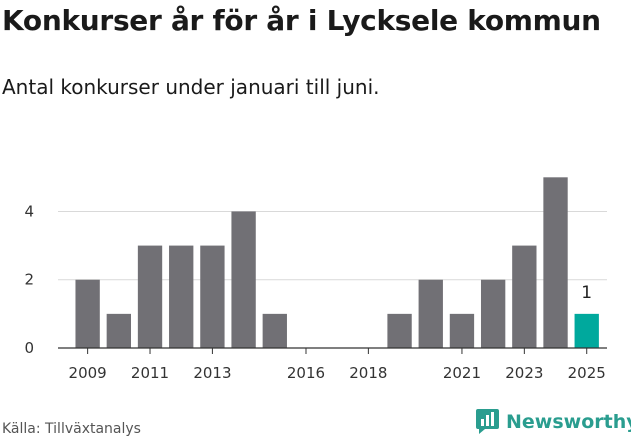  I want to click on chart-subtitle: Antal konkurser under januari till juni., so click(191, 87).